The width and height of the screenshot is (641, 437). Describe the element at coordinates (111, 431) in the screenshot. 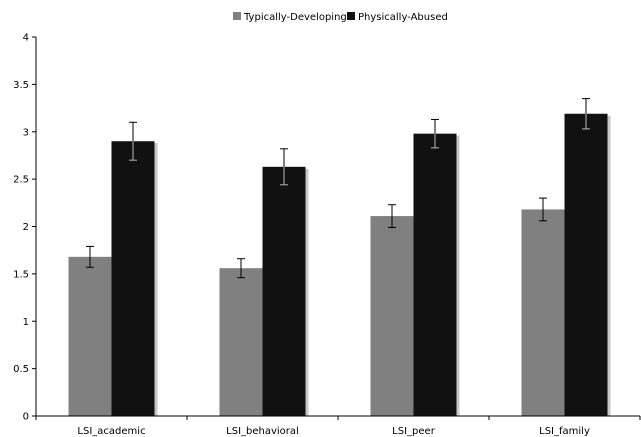

I see `x-tick-label: LSI_academic` at that location.